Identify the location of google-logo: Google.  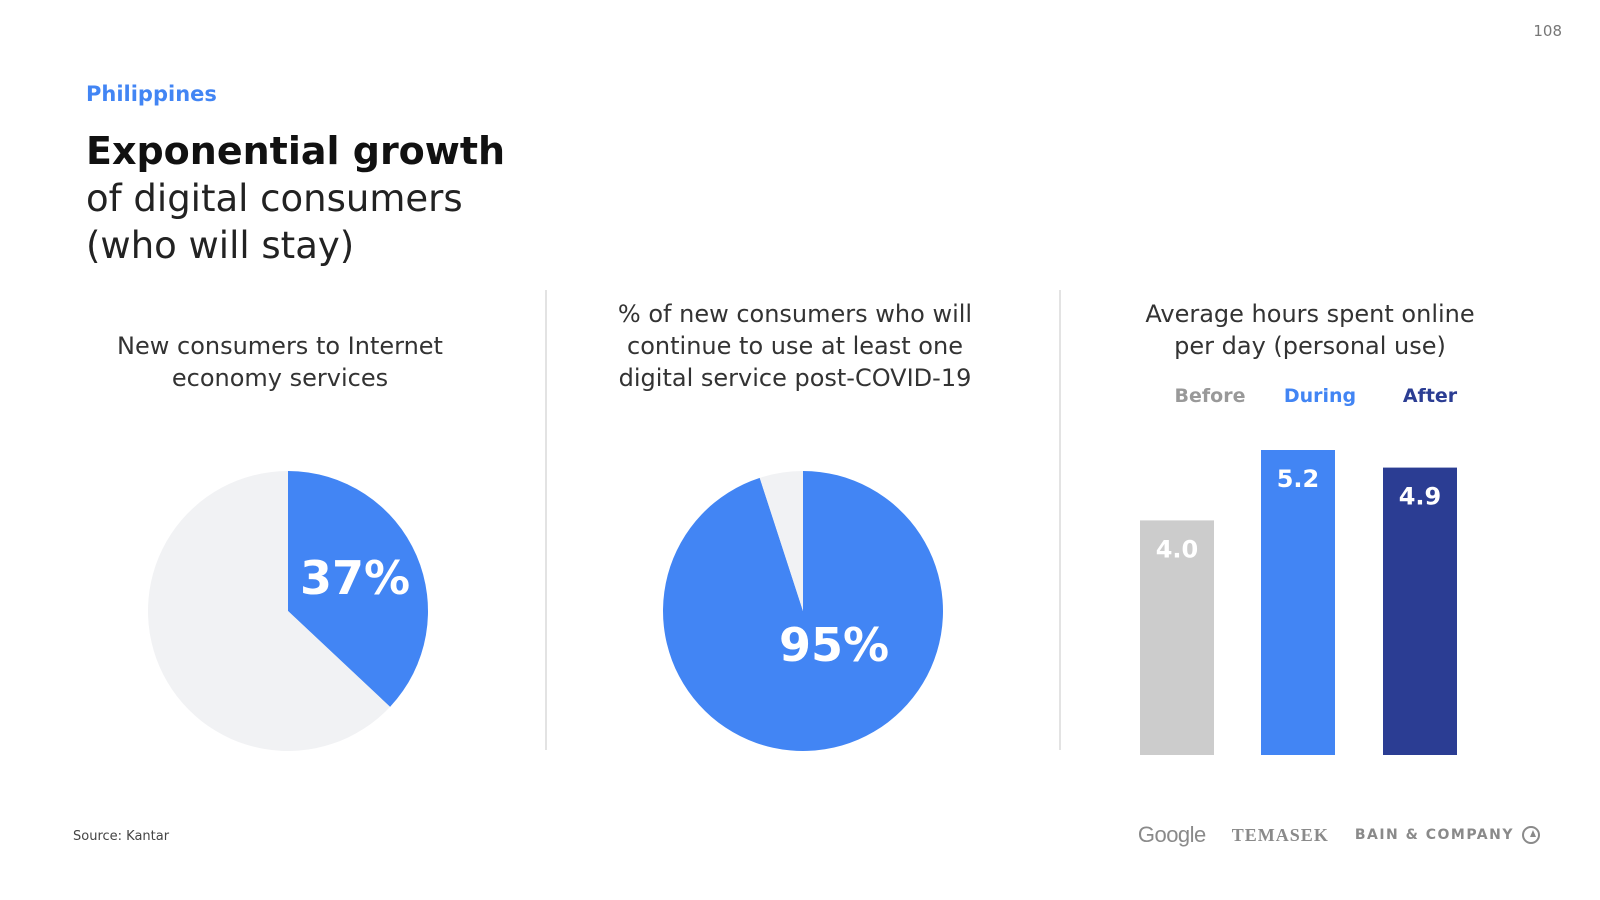
(1171, 834).